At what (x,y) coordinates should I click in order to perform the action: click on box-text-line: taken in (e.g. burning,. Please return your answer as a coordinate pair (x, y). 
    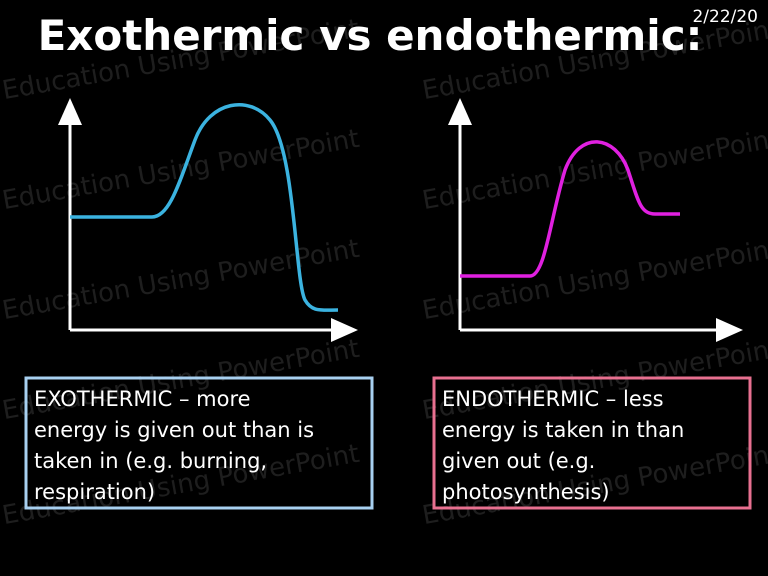
    Looking at the image, I should click on (150, 461).